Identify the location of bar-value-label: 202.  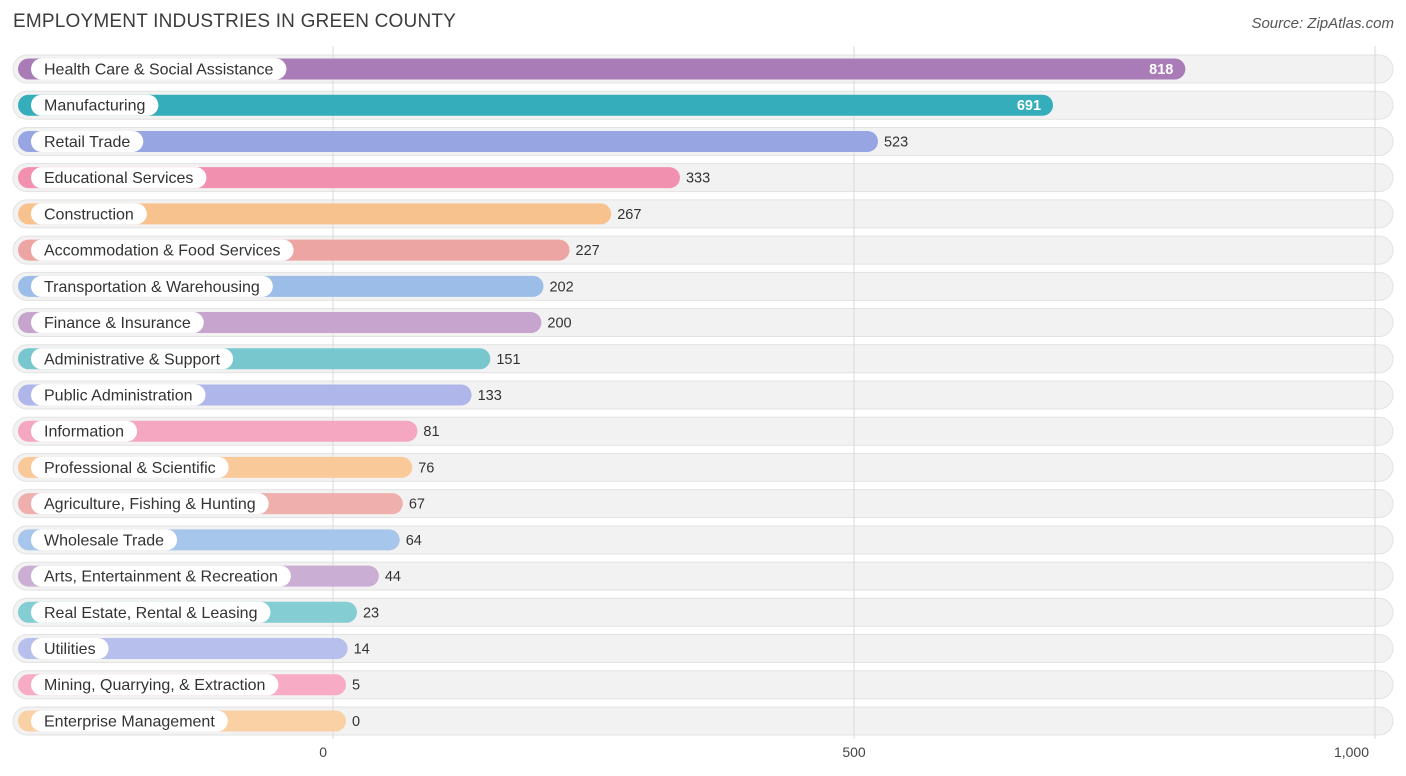
(561, 287).